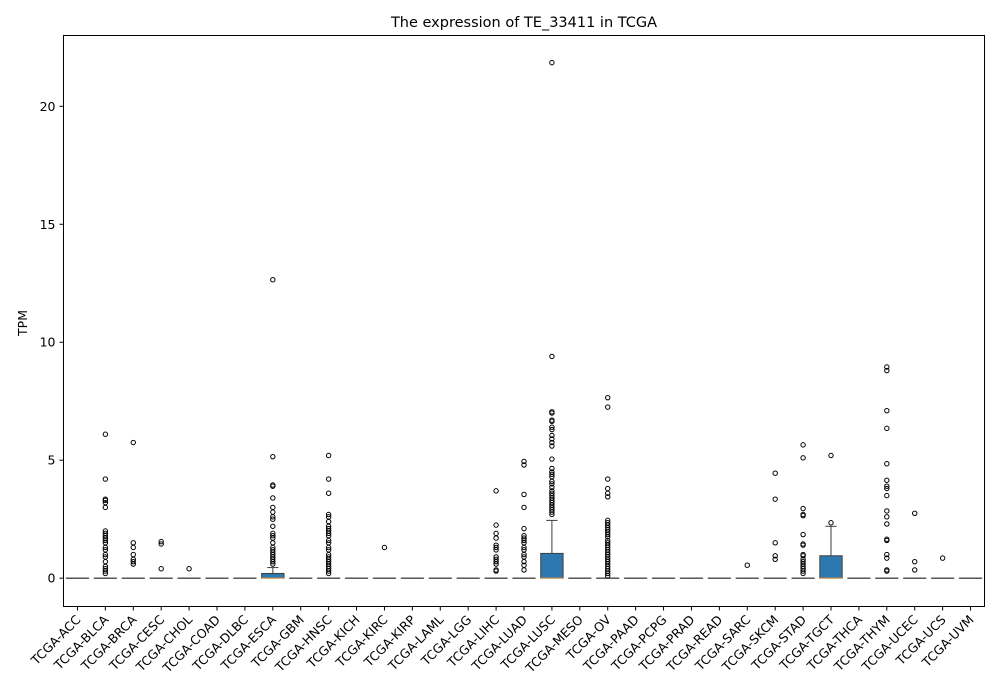  What do you see at coordinates (273, 428) in the screenshot?
I see `box-group-tcga-esca` at bounding box center [273, 428].